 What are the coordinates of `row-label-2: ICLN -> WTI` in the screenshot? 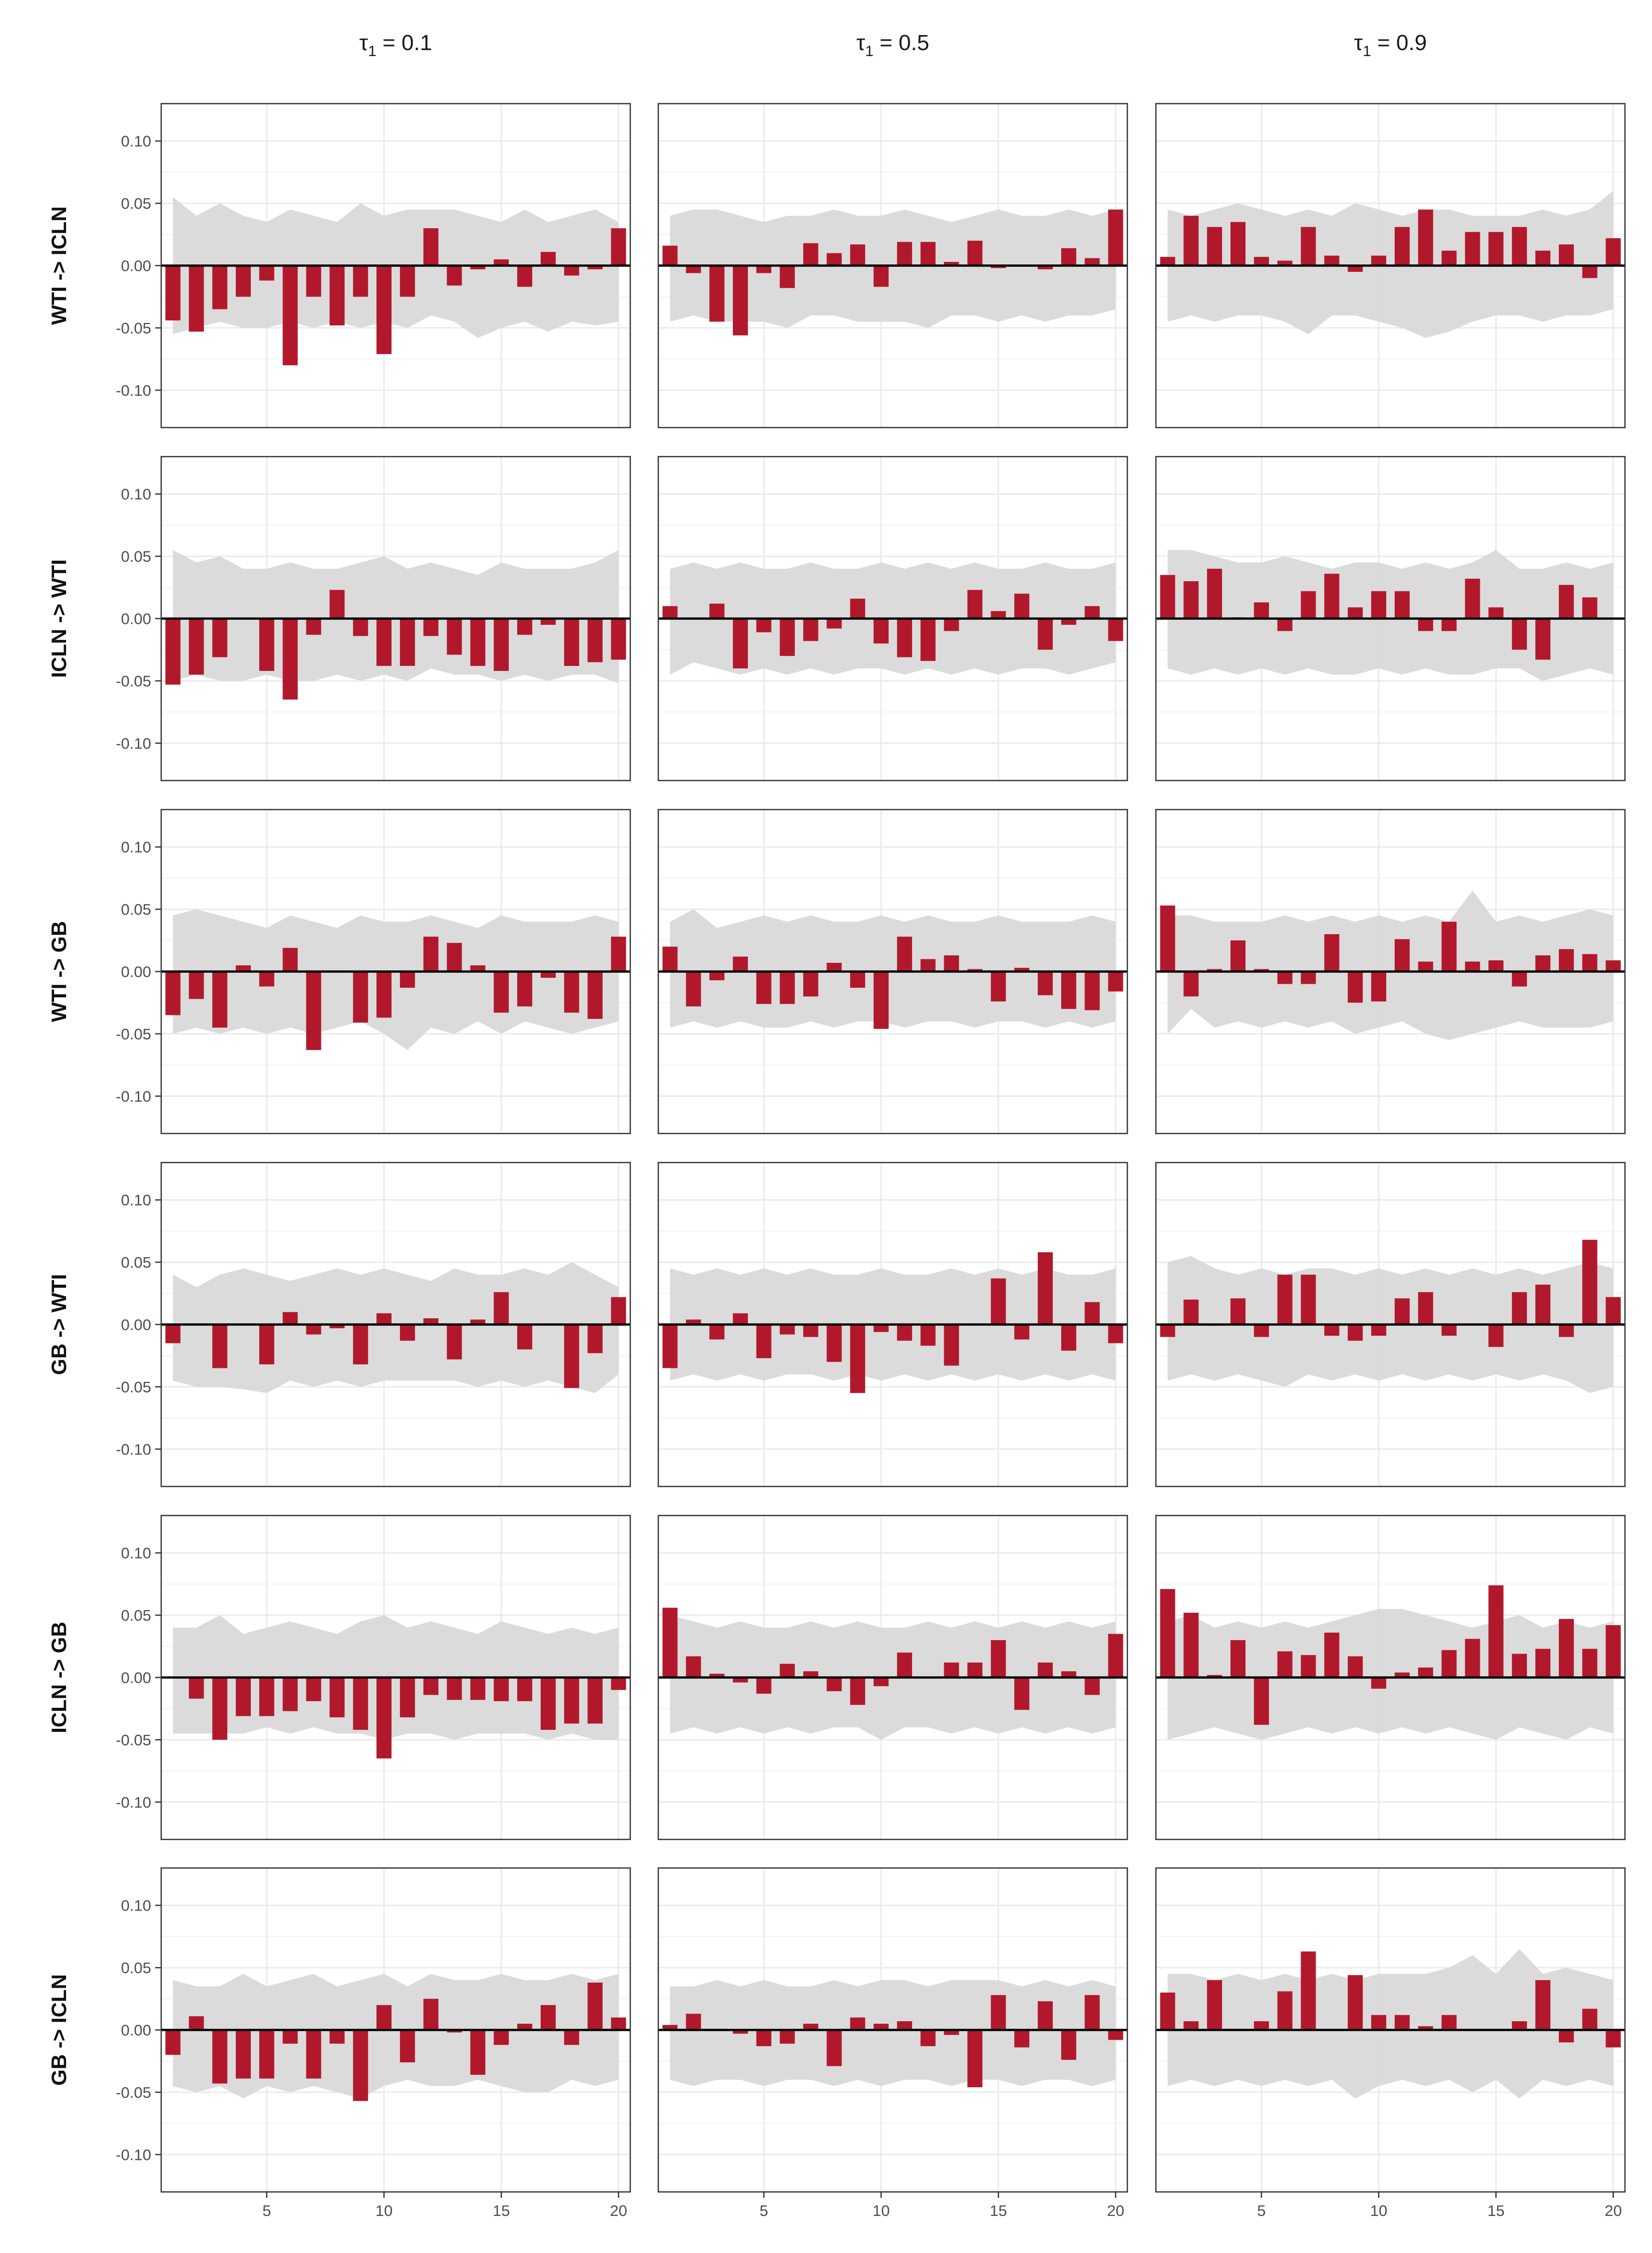 It's located at (59, 618).